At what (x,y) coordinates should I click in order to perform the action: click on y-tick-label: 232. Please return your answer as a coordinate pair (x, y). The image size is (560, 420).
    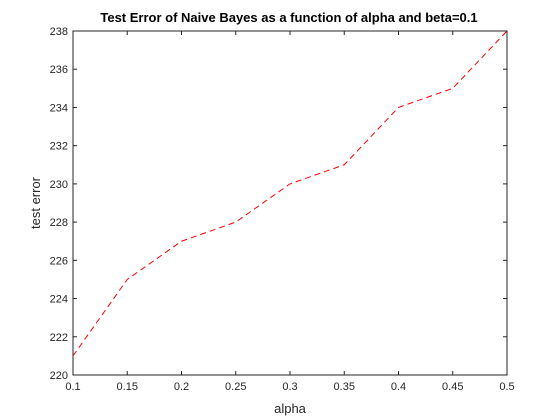
    Looking at the image, I should click on (59, 147).